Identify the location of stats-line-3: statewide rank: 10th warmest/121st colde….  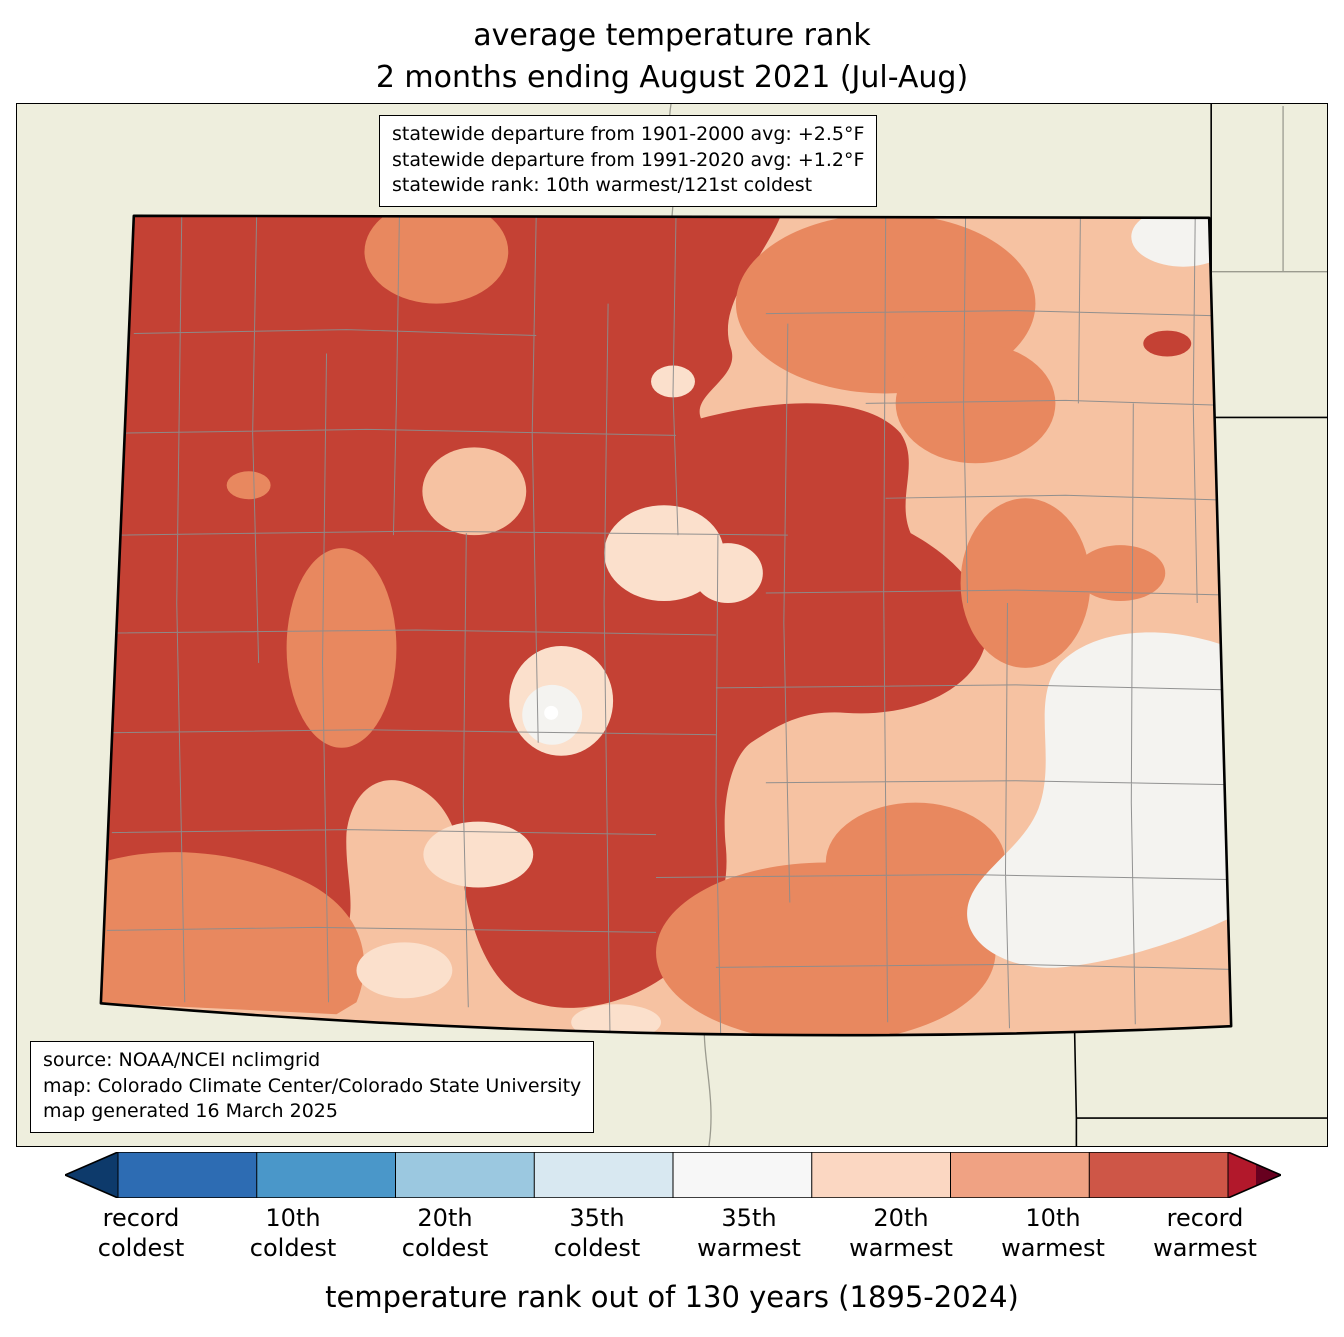
(602, 185).